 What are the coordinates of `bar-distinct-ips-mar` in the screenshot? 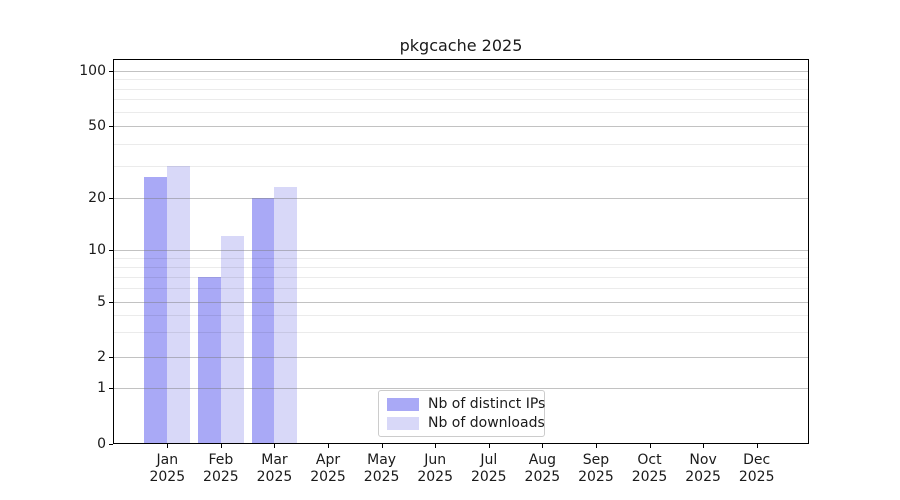 It's located at (263, 321).